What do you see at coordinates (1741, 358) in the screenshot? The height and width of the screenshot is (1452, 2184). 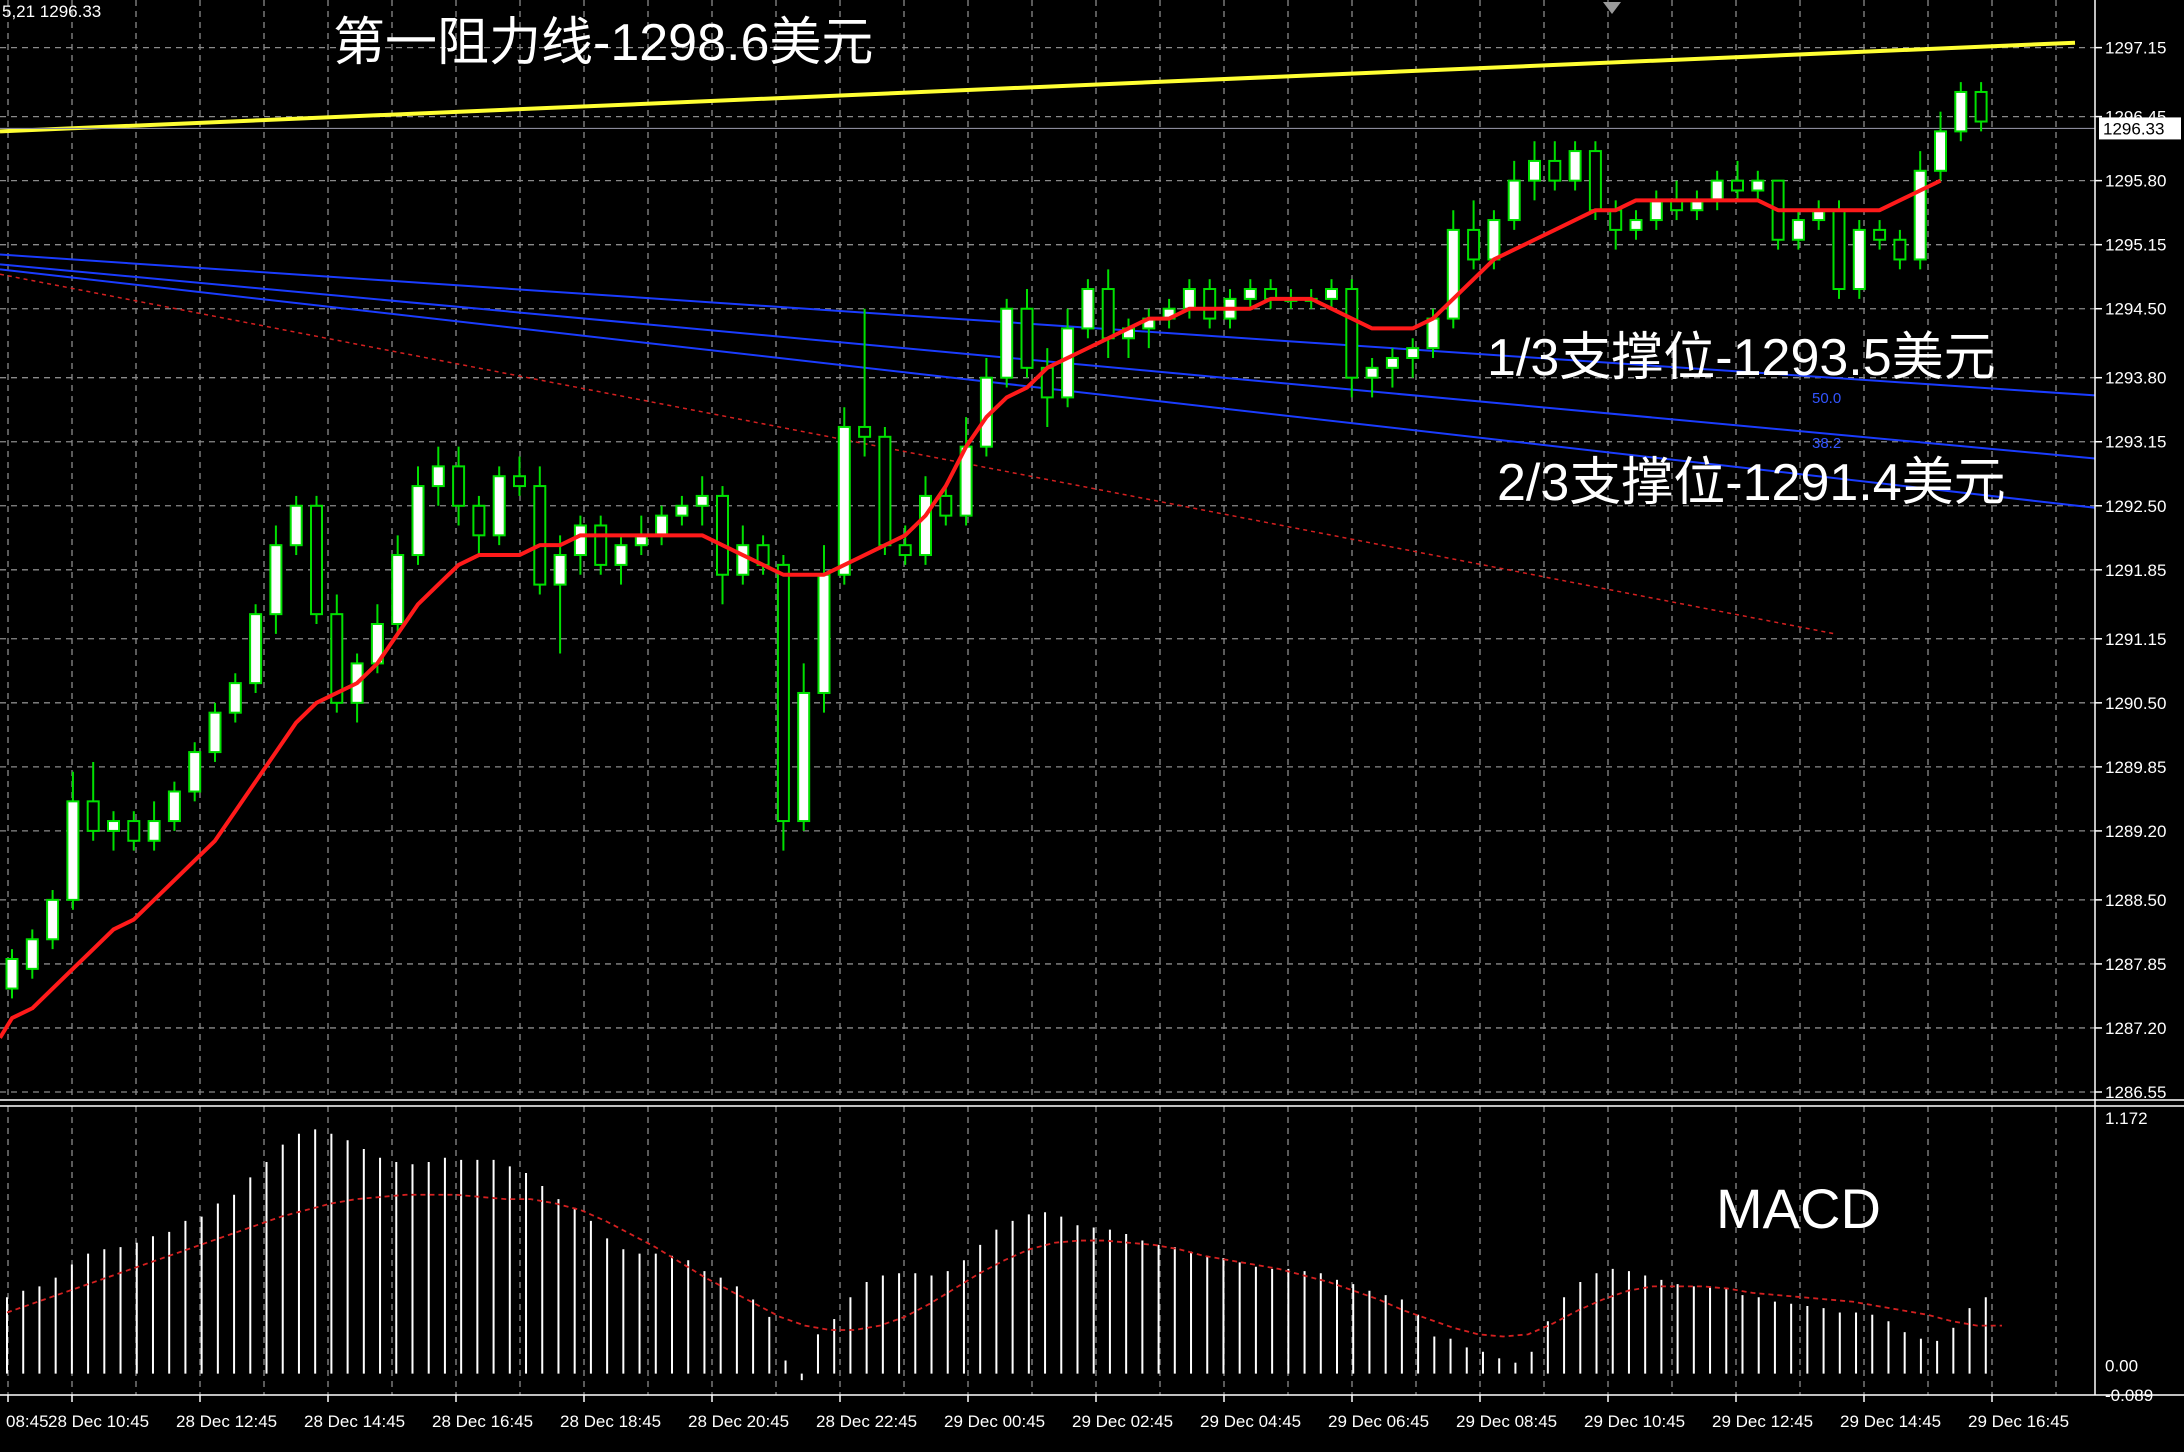 I see `annotation-support-1: 1/3支撑位-1293.5美元` at bounding box center [1741, 358].